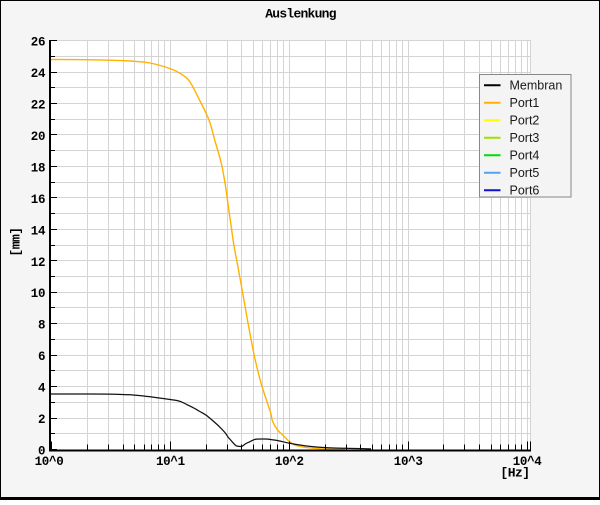  What do you see at coordinates (525, 191) in the screenshot?
I see `svg-text: Port6` at bounding box center [525, 191].